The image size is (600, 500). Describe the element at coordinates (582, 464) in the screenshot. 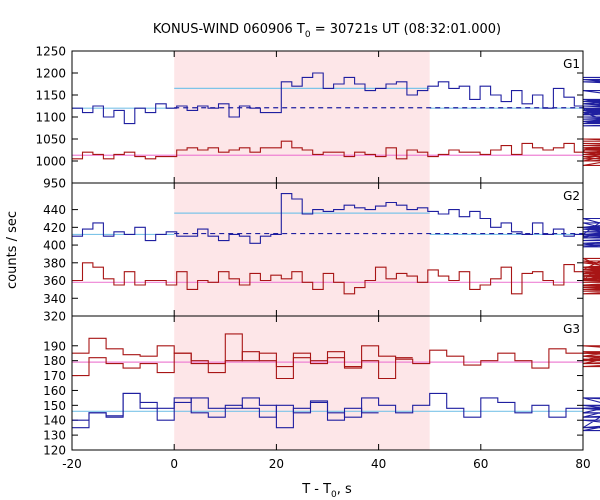

I see `x-tick-label: 80` at that location.